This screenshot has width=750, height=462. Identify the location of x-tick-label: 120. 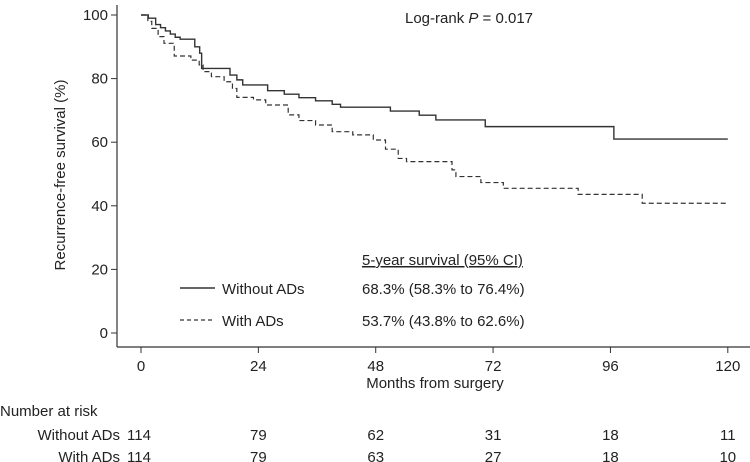
(727, 366).